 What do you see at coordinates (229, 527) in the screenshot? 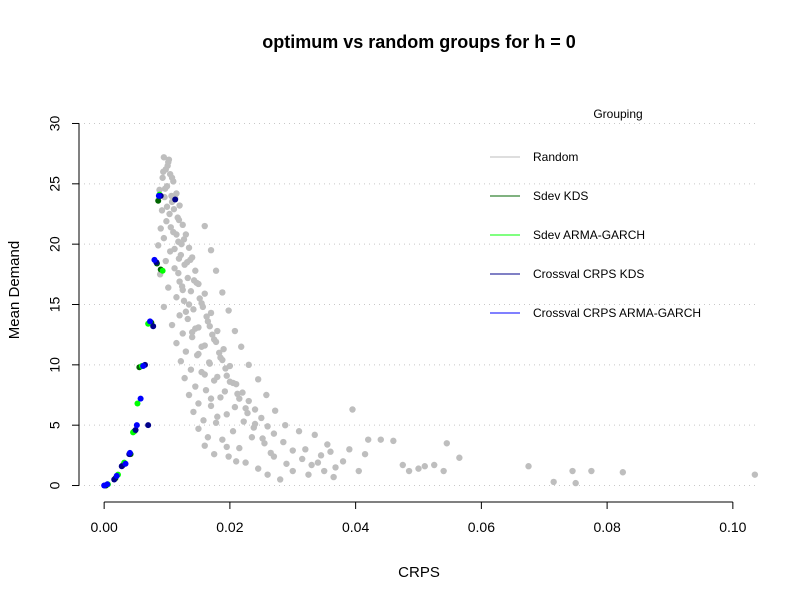
I see `x-tick-label: 0.02` at bounding box center [229, 527].